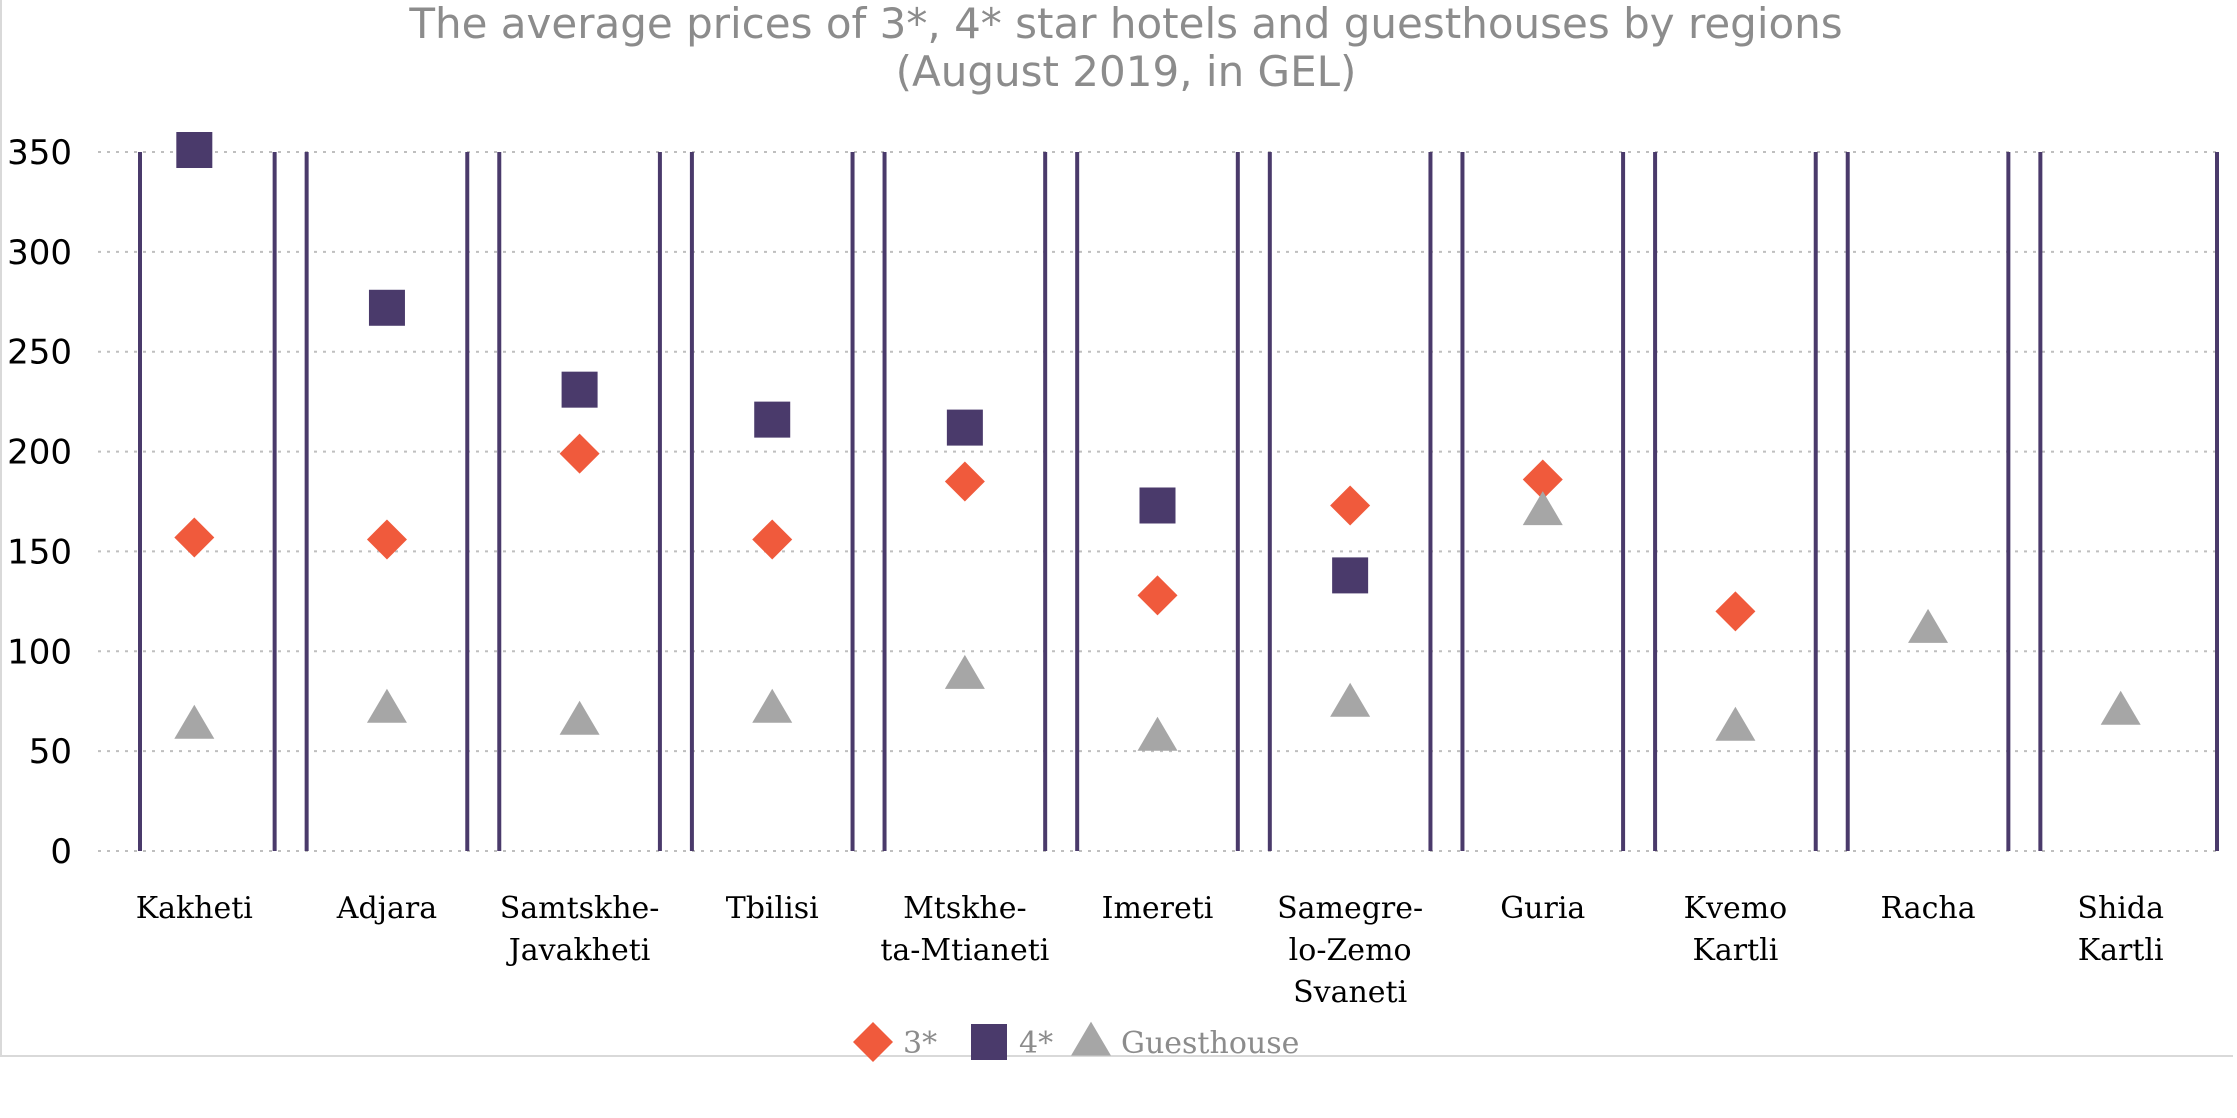 Image resolution: width=2237 pixels, height=1118 pixels. Describe the element at coordinates (39, 502) in the screenshot. I see `y-axis: 0 50 100 150 200 250 300 350` at that location.